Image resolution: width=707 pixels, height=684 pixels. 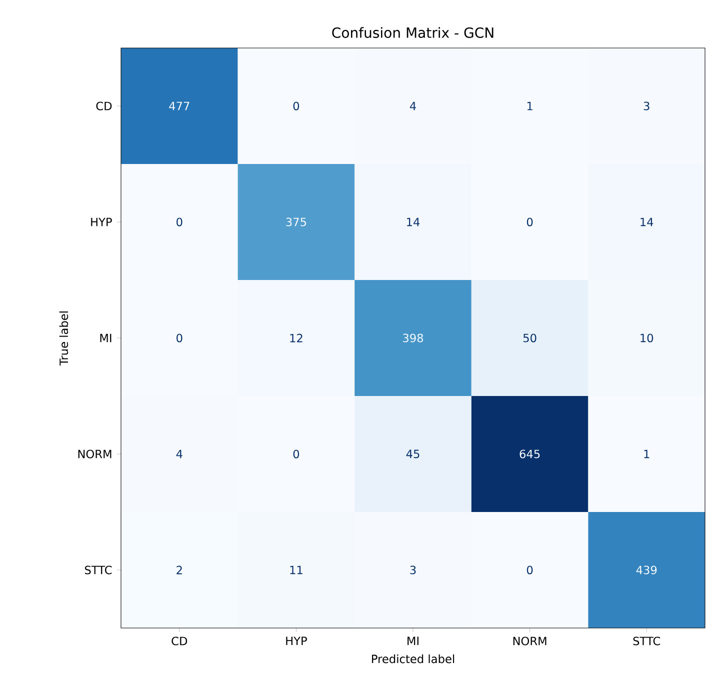 What do you see at coordinates (101, 222) in the screenshot?
I see `y-tick-label: HYP` at bounding box center [101, 222].